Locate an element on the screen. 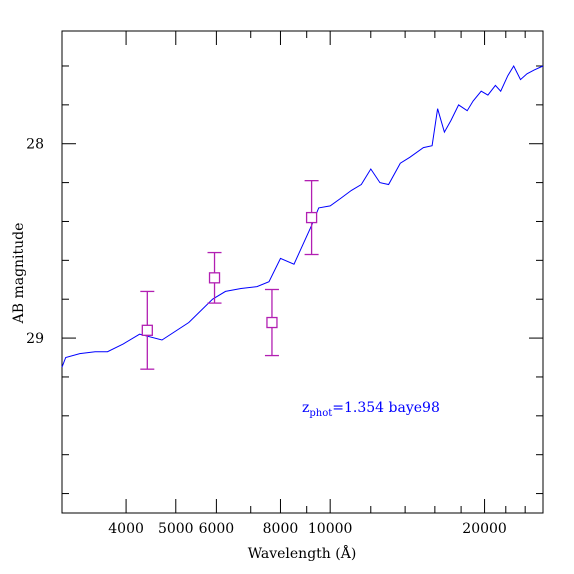  x-tick-label: 8000 is located at coordinates (281, 529).